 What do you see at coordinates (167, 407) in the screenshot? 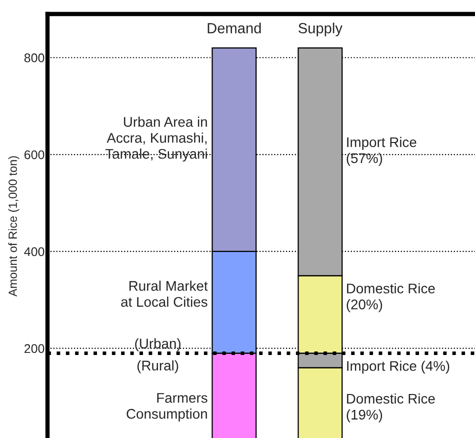
I see `annotation: Farmers Consumption` at bounding box center [167, 407].